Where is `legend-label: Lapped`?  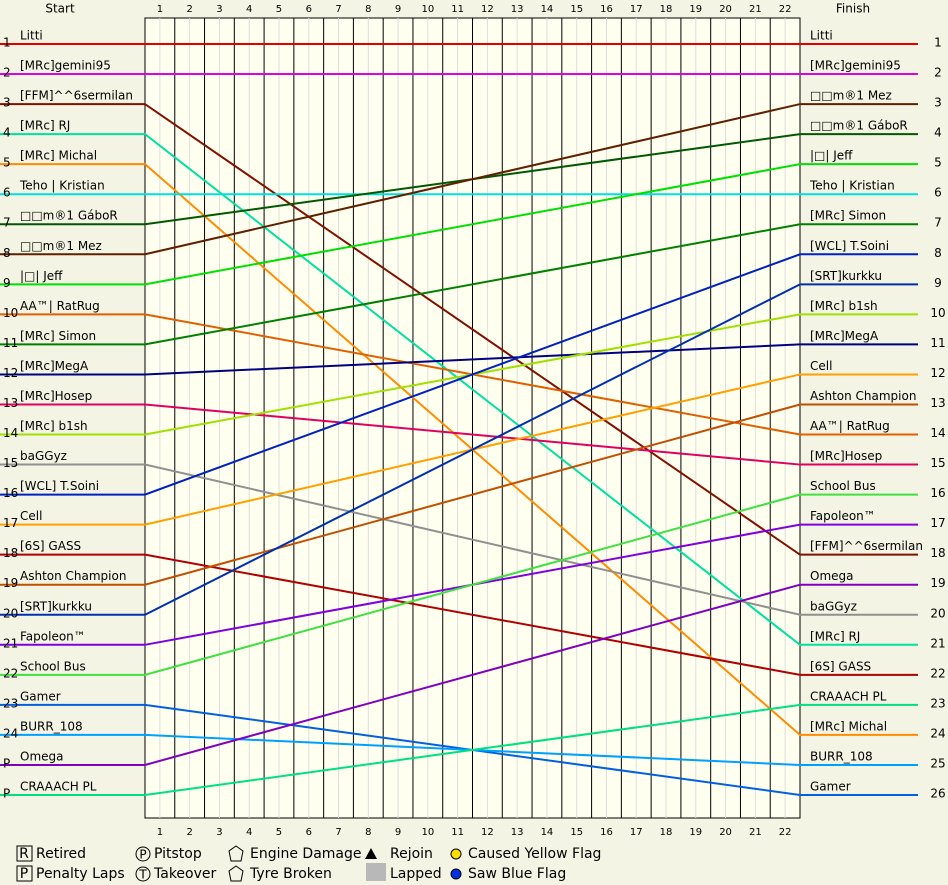 legend-label: Lapped is located at coordinates (416, 874).